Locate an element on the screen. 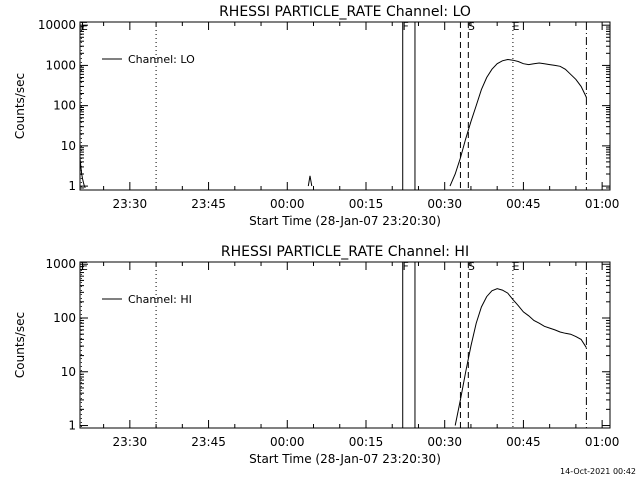 The height and width of the screenshot is (480, 640). chart-title: RHESSI PARTICLE_RATE Channel: HI is located at coordinates (345, 252).